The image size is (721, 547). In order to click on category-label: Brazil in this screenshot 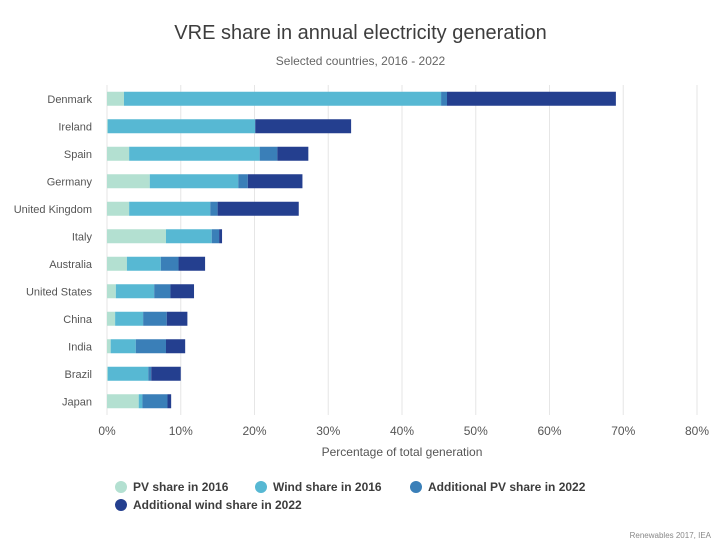, I will do `click(78, 375)`.